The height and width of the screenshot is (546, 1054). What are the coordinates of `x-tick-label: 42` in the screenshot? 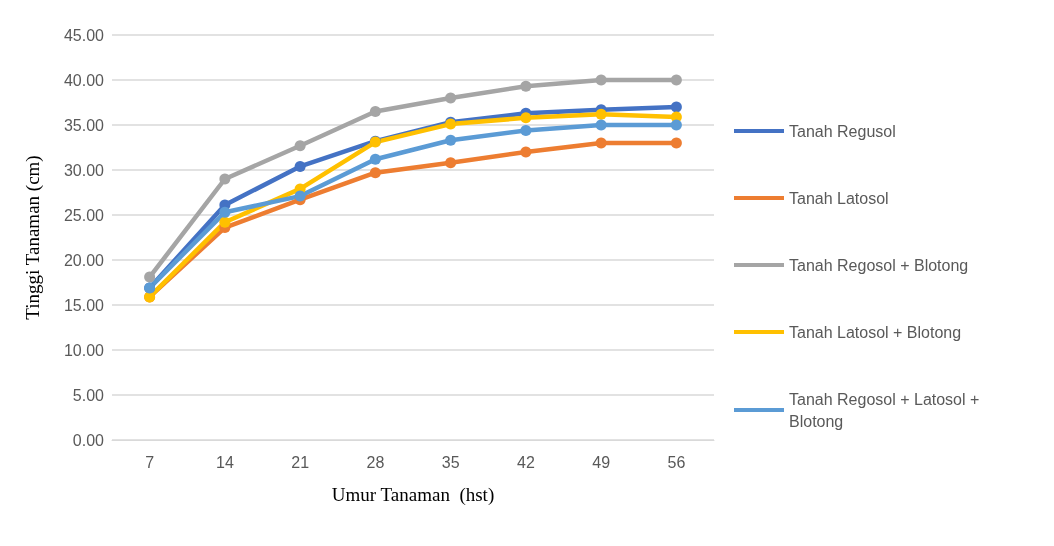 It's located at (525, 462).